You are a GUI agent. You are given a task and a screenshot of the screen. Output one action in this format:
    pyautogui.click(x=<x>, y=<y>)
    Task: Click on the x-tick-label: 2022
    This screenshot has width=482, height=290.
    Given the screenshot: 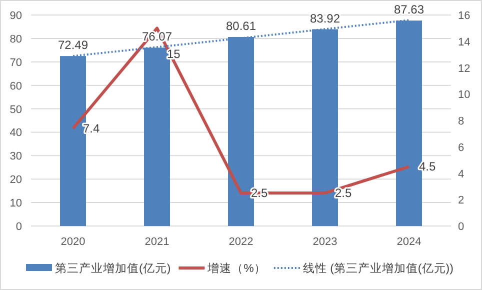 What is the action you would take?
    pyautogui.click(x=241, y=242)
    